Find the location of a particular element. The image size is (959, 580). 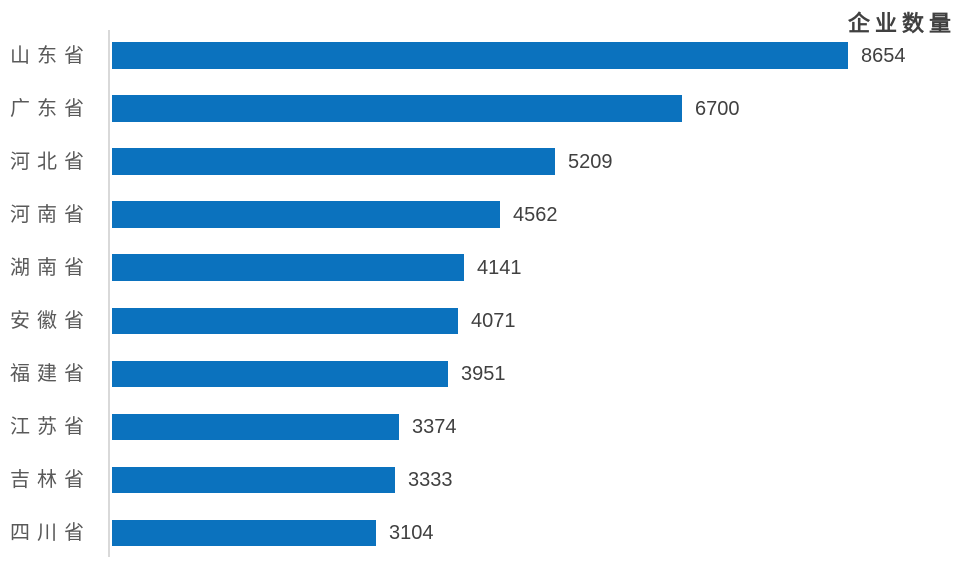

value-label: 3951 is located at coordinates (483, 373).